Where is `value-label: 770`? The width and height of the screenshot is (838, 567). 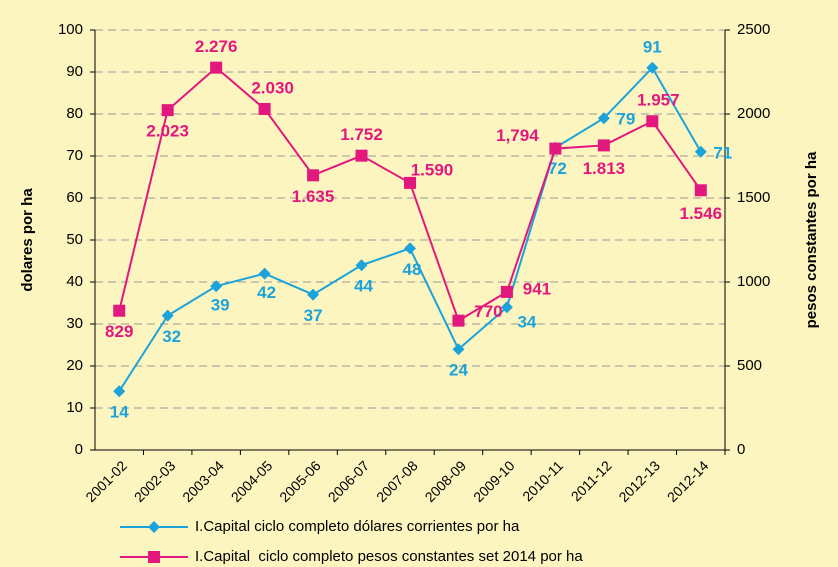
value-label: 770 is located at coordinates (488, 311).